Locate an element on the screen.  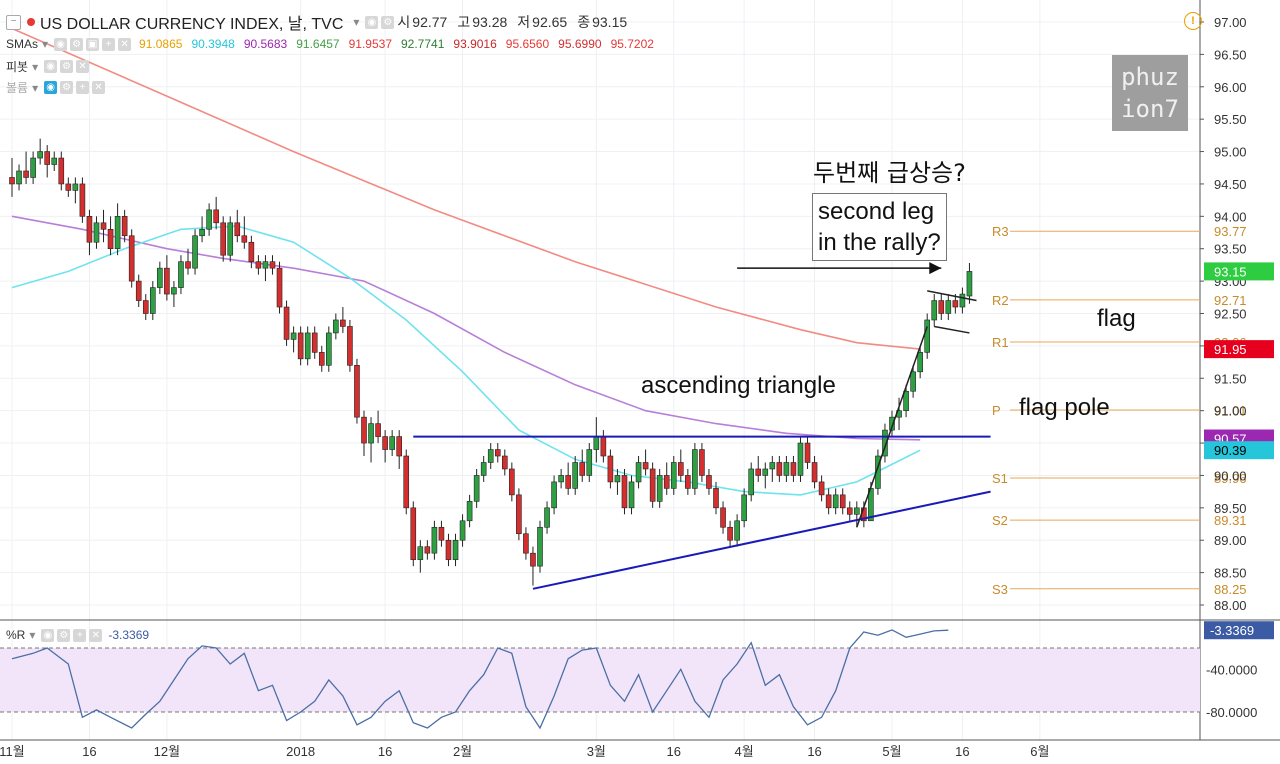
pivot-label-s1: S1 is located at coordinates (1000, 478).